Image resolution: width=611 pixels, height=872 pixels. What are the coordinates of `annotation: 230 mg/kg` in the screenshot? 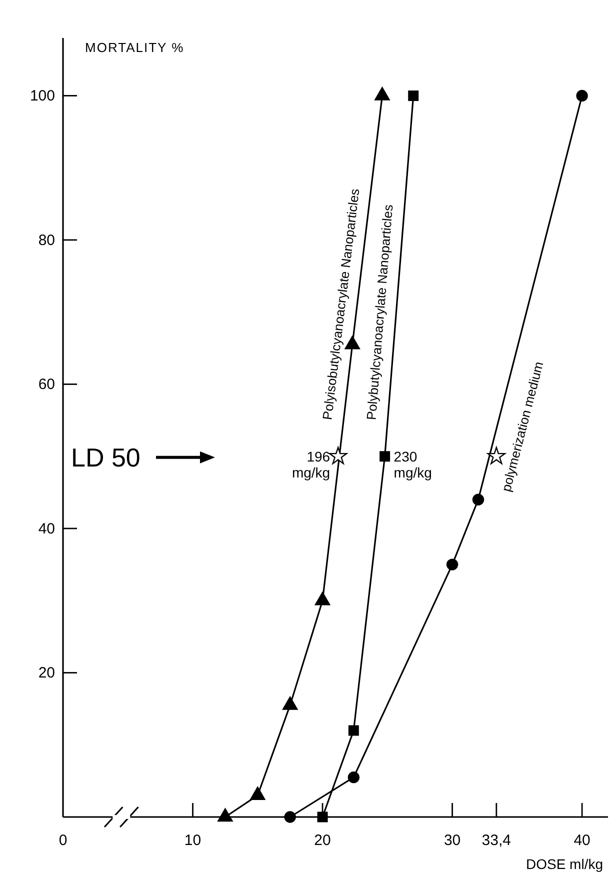 It's located at (413, 464).